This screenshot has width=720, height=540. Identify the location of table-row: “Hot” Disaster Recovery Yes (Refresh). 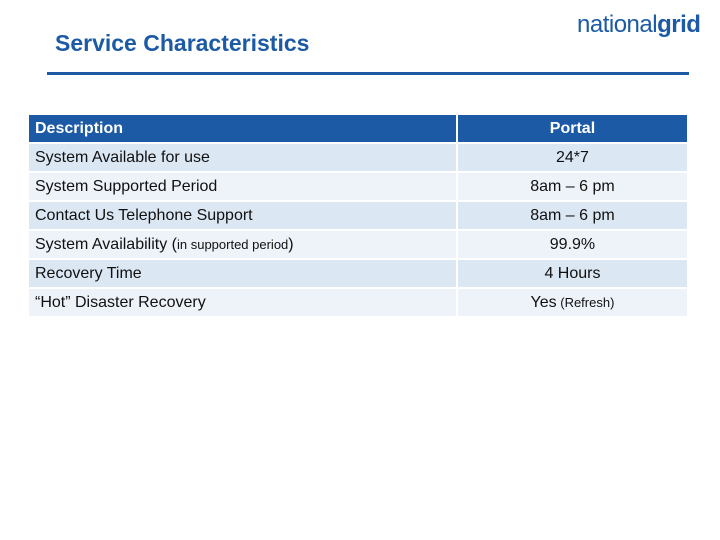
(359, 303).